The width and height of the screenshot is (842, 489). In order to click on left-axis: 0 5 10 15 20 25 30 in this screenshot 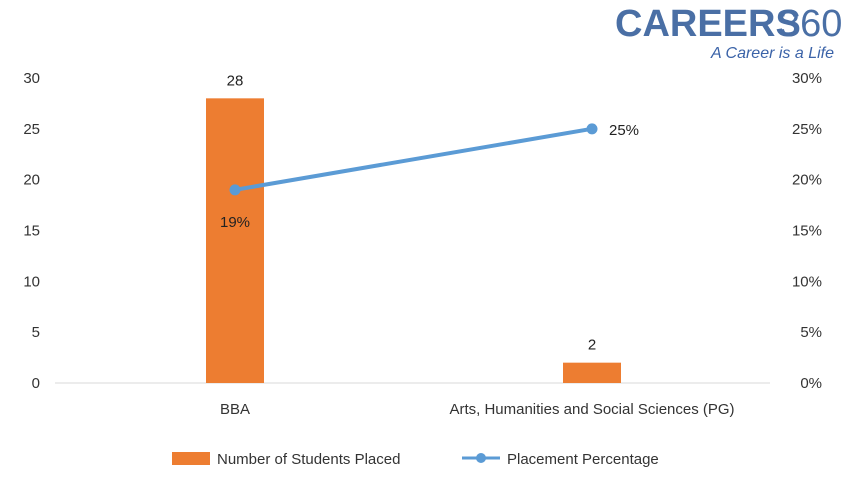, I will do `click(31, 231)`.